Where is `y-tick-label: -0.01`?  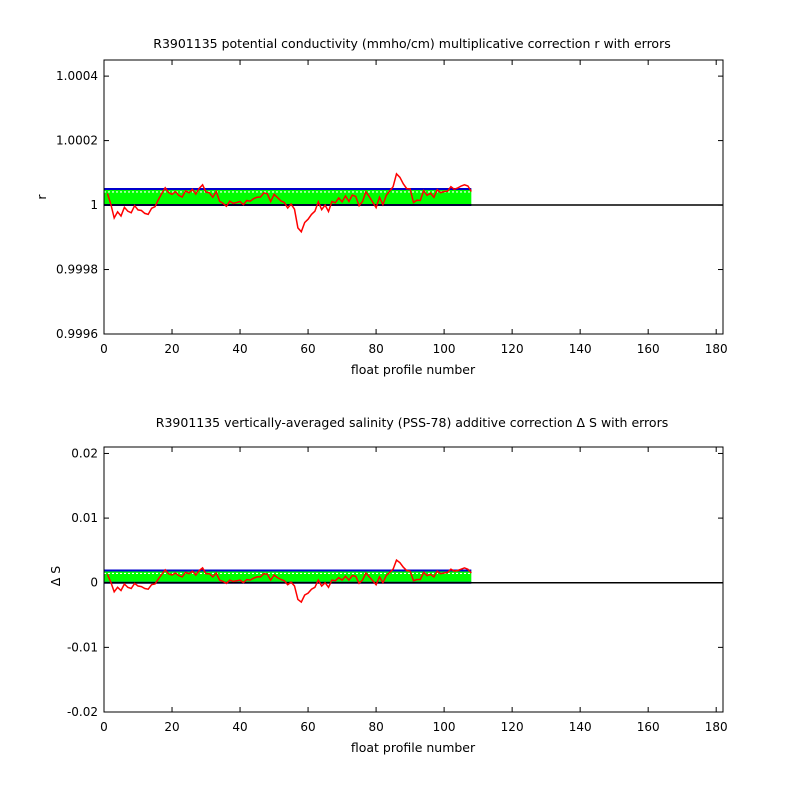
y-tick-label: -0.01 is located at coordinates (82, 647).